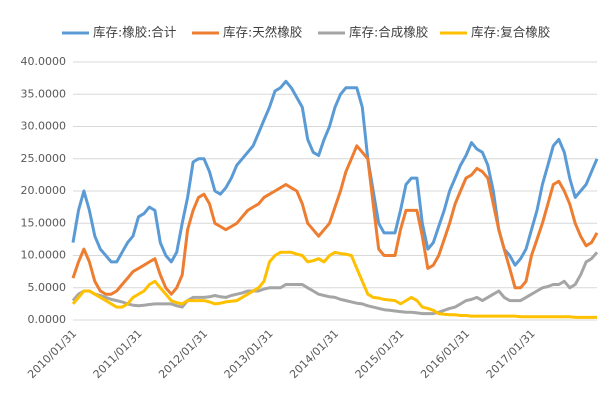 The image size is (607, 400). I want to click on x-tick-label: 2011/01/31, so click(118, 354).